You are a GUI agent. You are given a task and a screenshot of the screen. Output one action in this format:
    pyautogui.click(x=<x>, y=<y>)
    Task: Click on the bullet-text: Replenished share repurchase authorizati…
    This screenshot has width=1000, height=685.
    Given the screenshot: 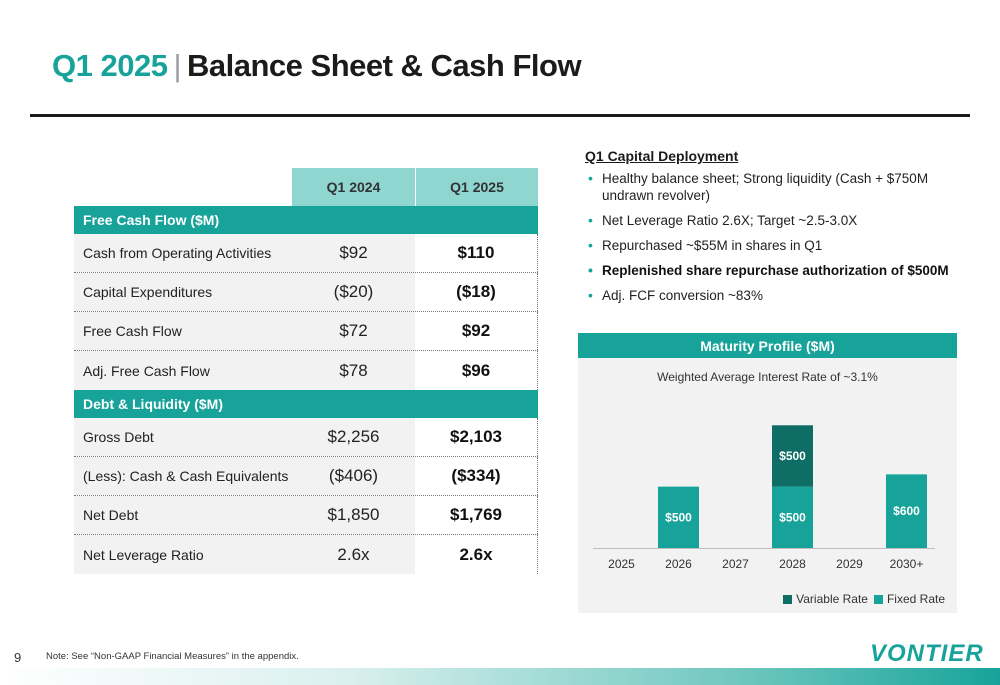 What is the action you would take?
    pyautogui.click(x=775, y=270)
    